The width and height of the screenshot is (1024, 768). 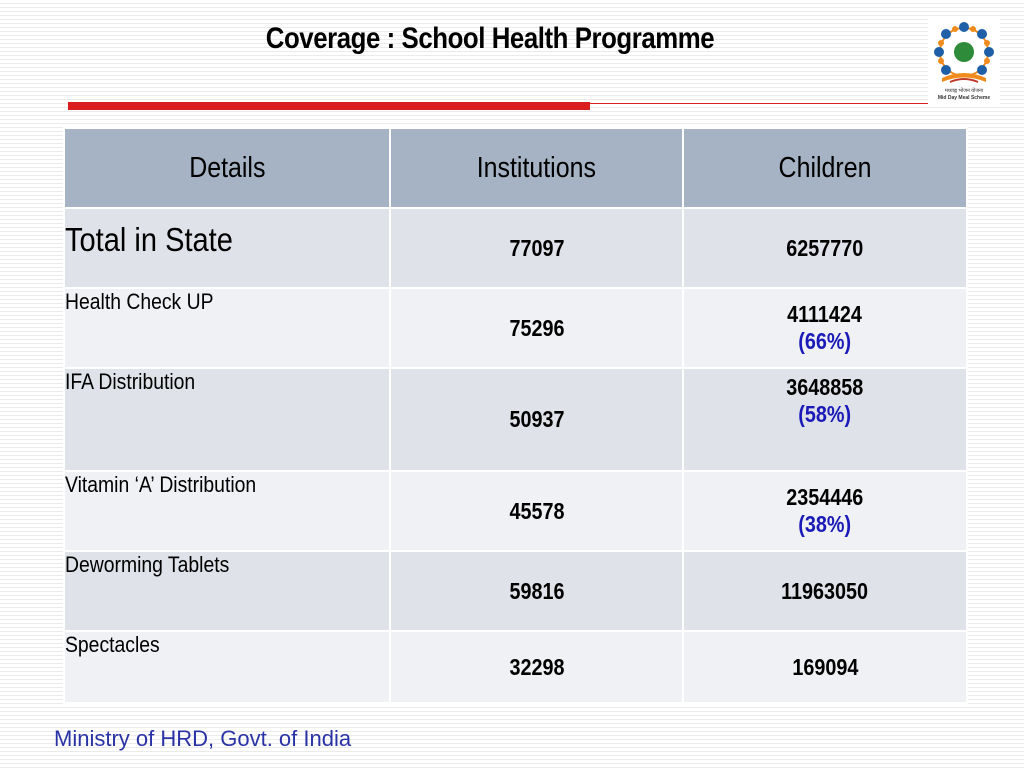 I want to click on row-children: 11963050, so click(x=825, y=591).